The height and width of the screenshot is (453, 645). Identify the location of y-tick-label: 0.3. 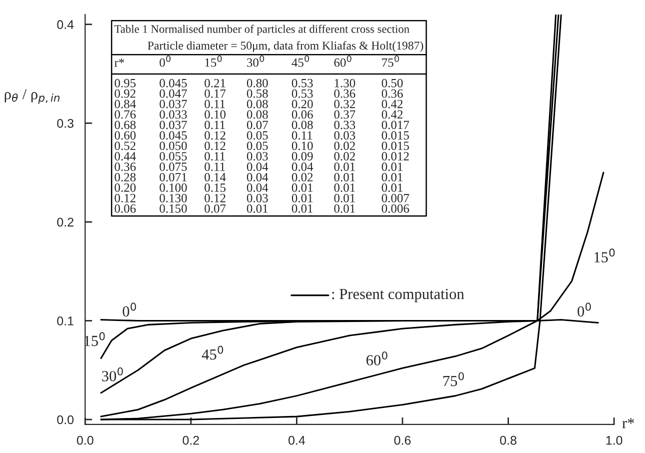
(65, 123).